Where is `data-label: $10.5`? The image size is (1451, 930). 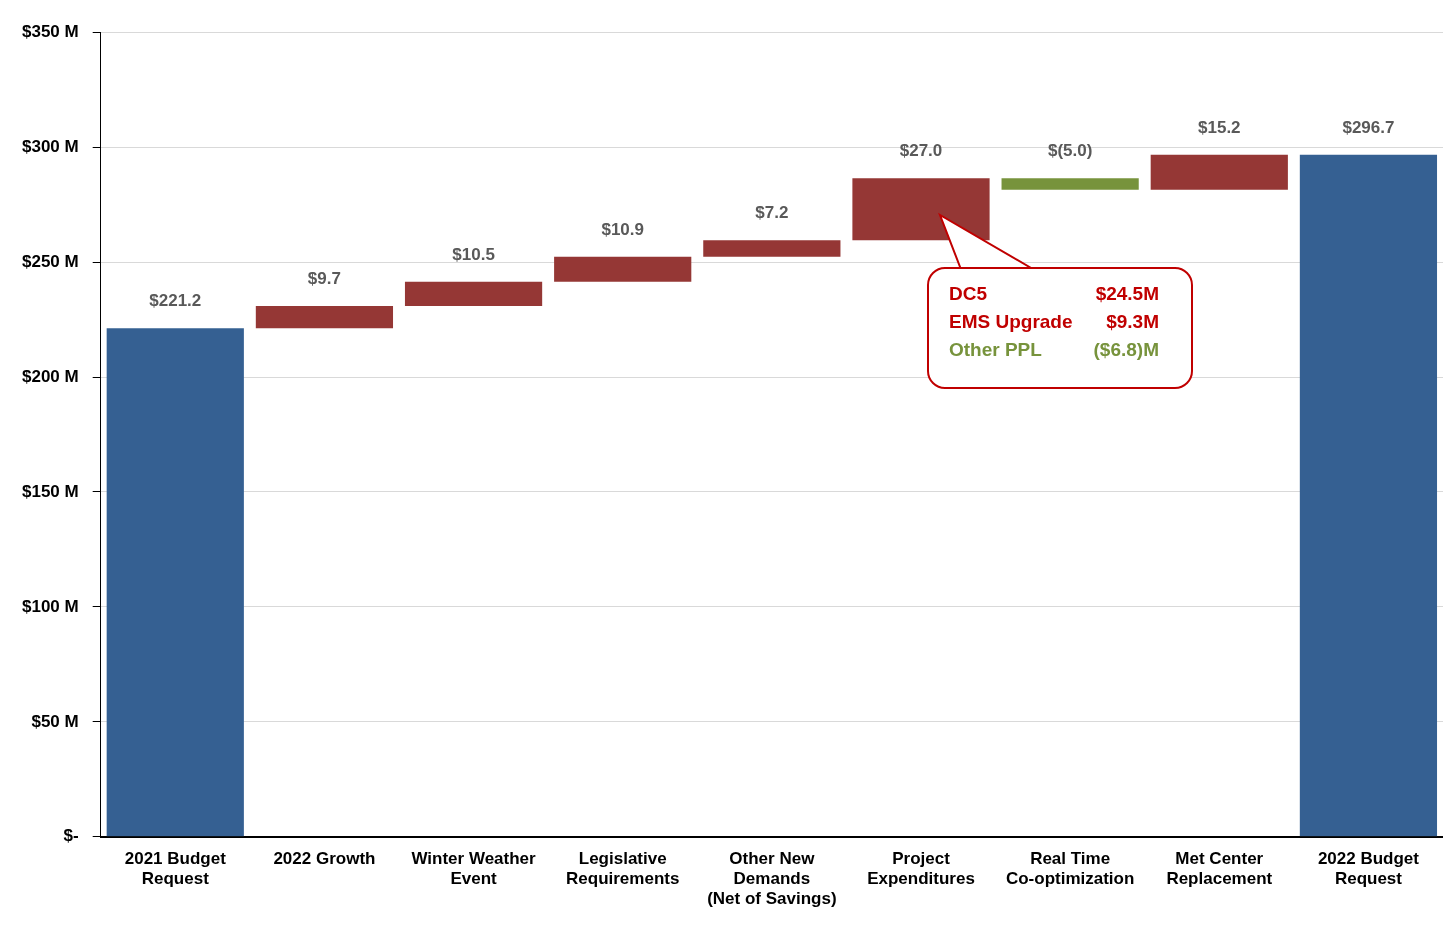 data-label: $10.5 is located at coordinates (473, 255).